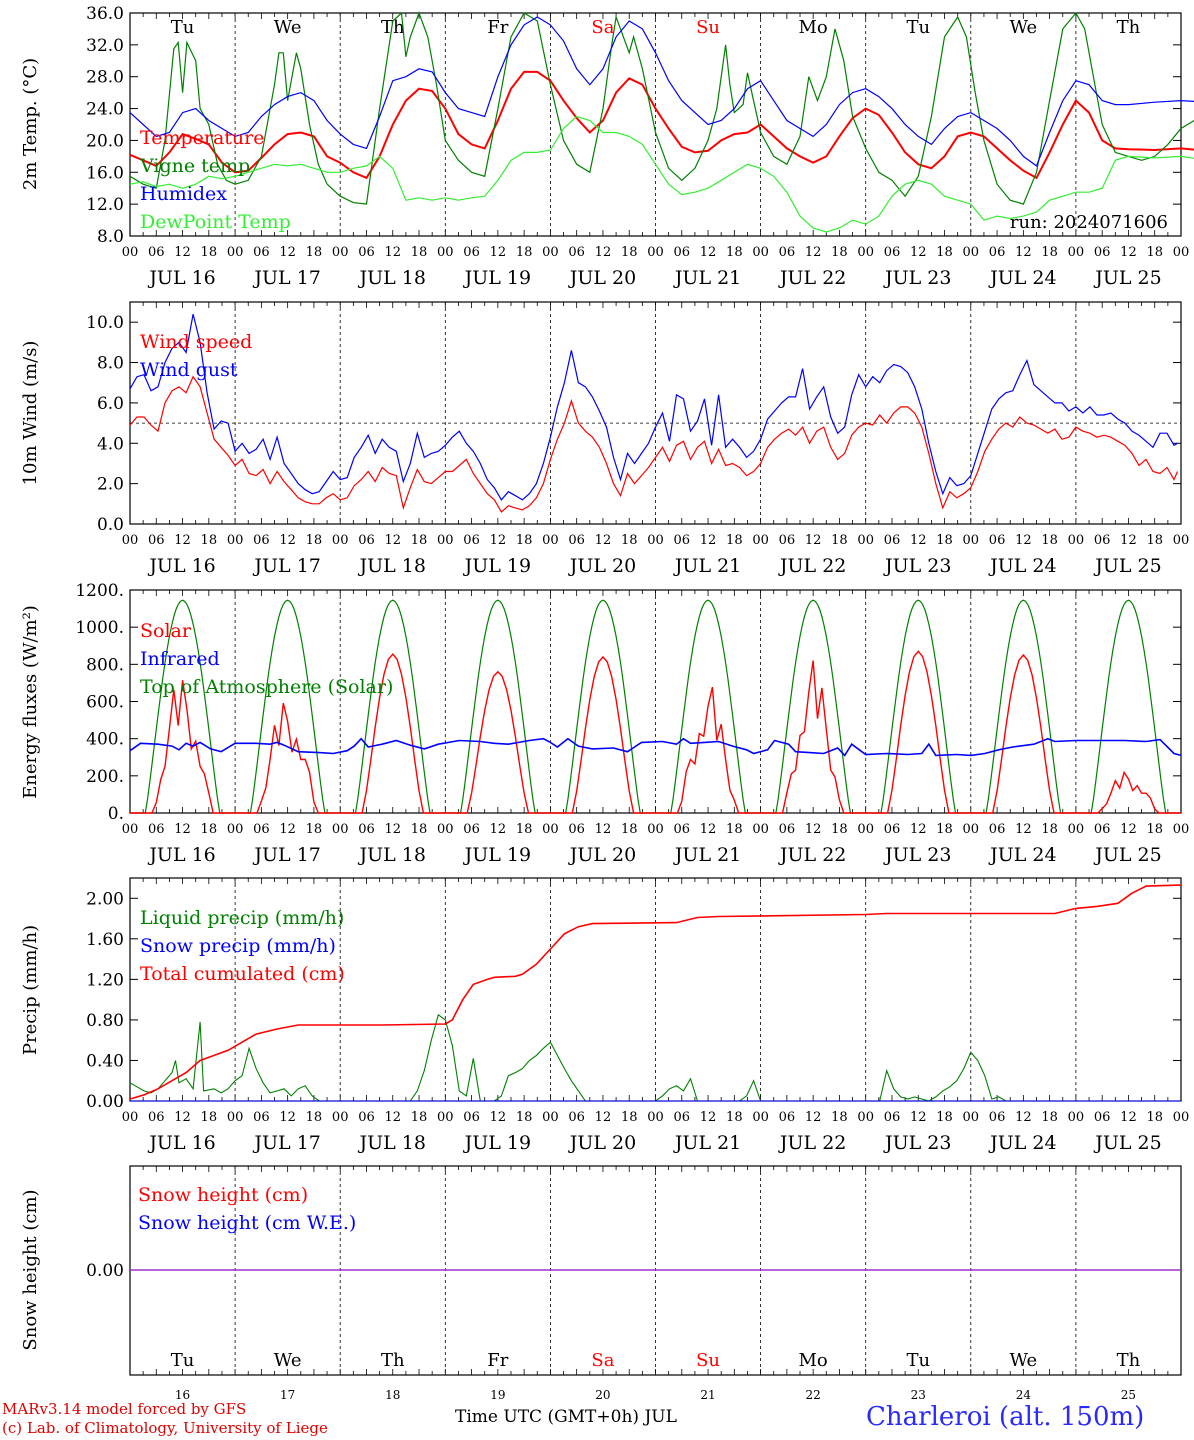 This screenshot has height=1440, width=1194. What do you see at coordinates (183, 1360) in the screenshot?
I see `weekday-label-bottom: Tu` at bounding box center [183, 1360].